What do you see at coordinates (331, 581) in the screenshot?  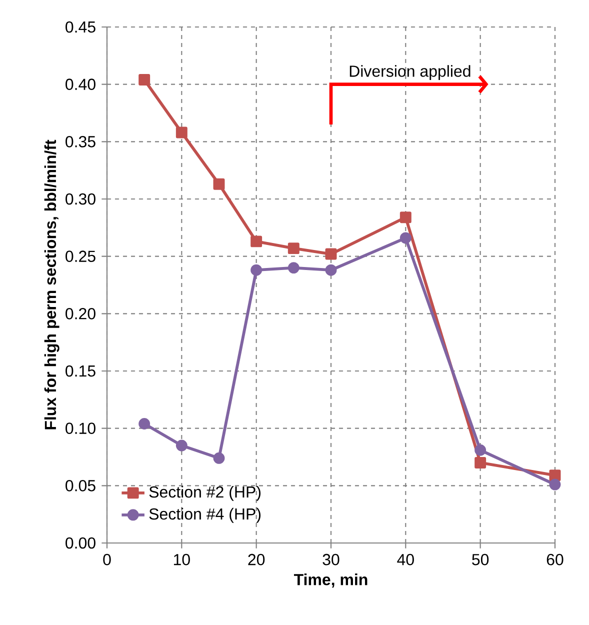 I see `x-axis-title: Time, min` at bounding box center [331, 581].